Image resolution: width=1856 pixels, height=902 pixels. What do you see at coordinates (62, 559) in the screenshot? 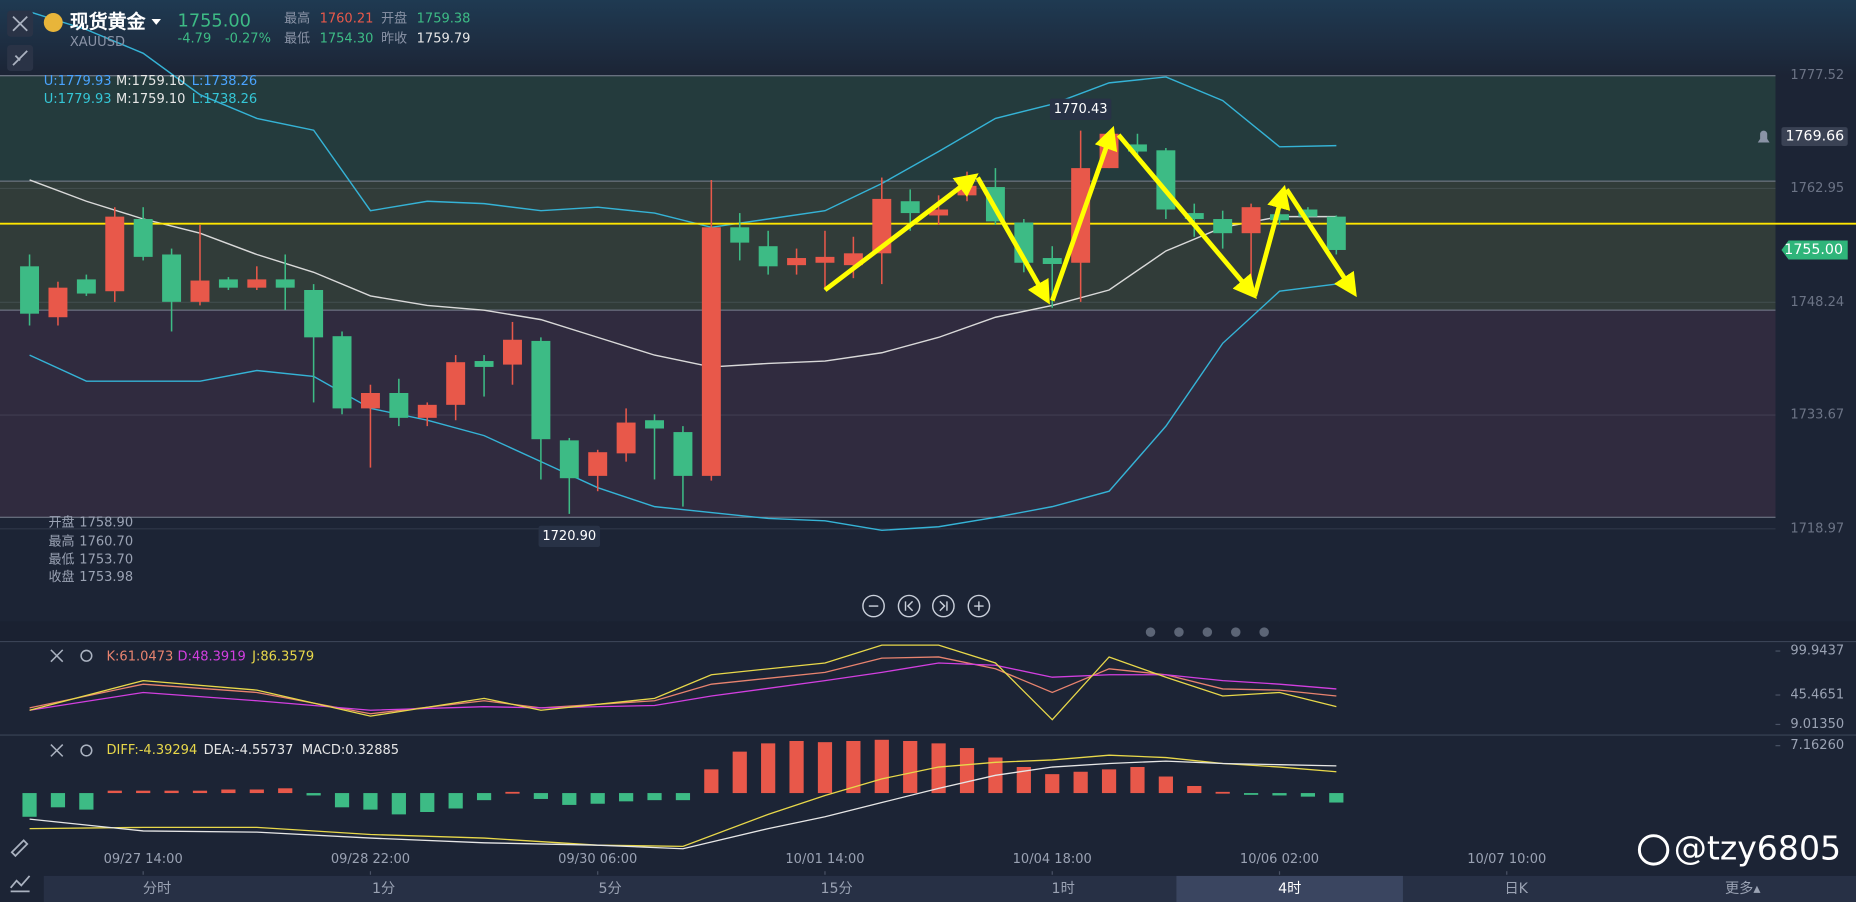
I see `tooltip-label: 最低` at bounding box center [62, 559].